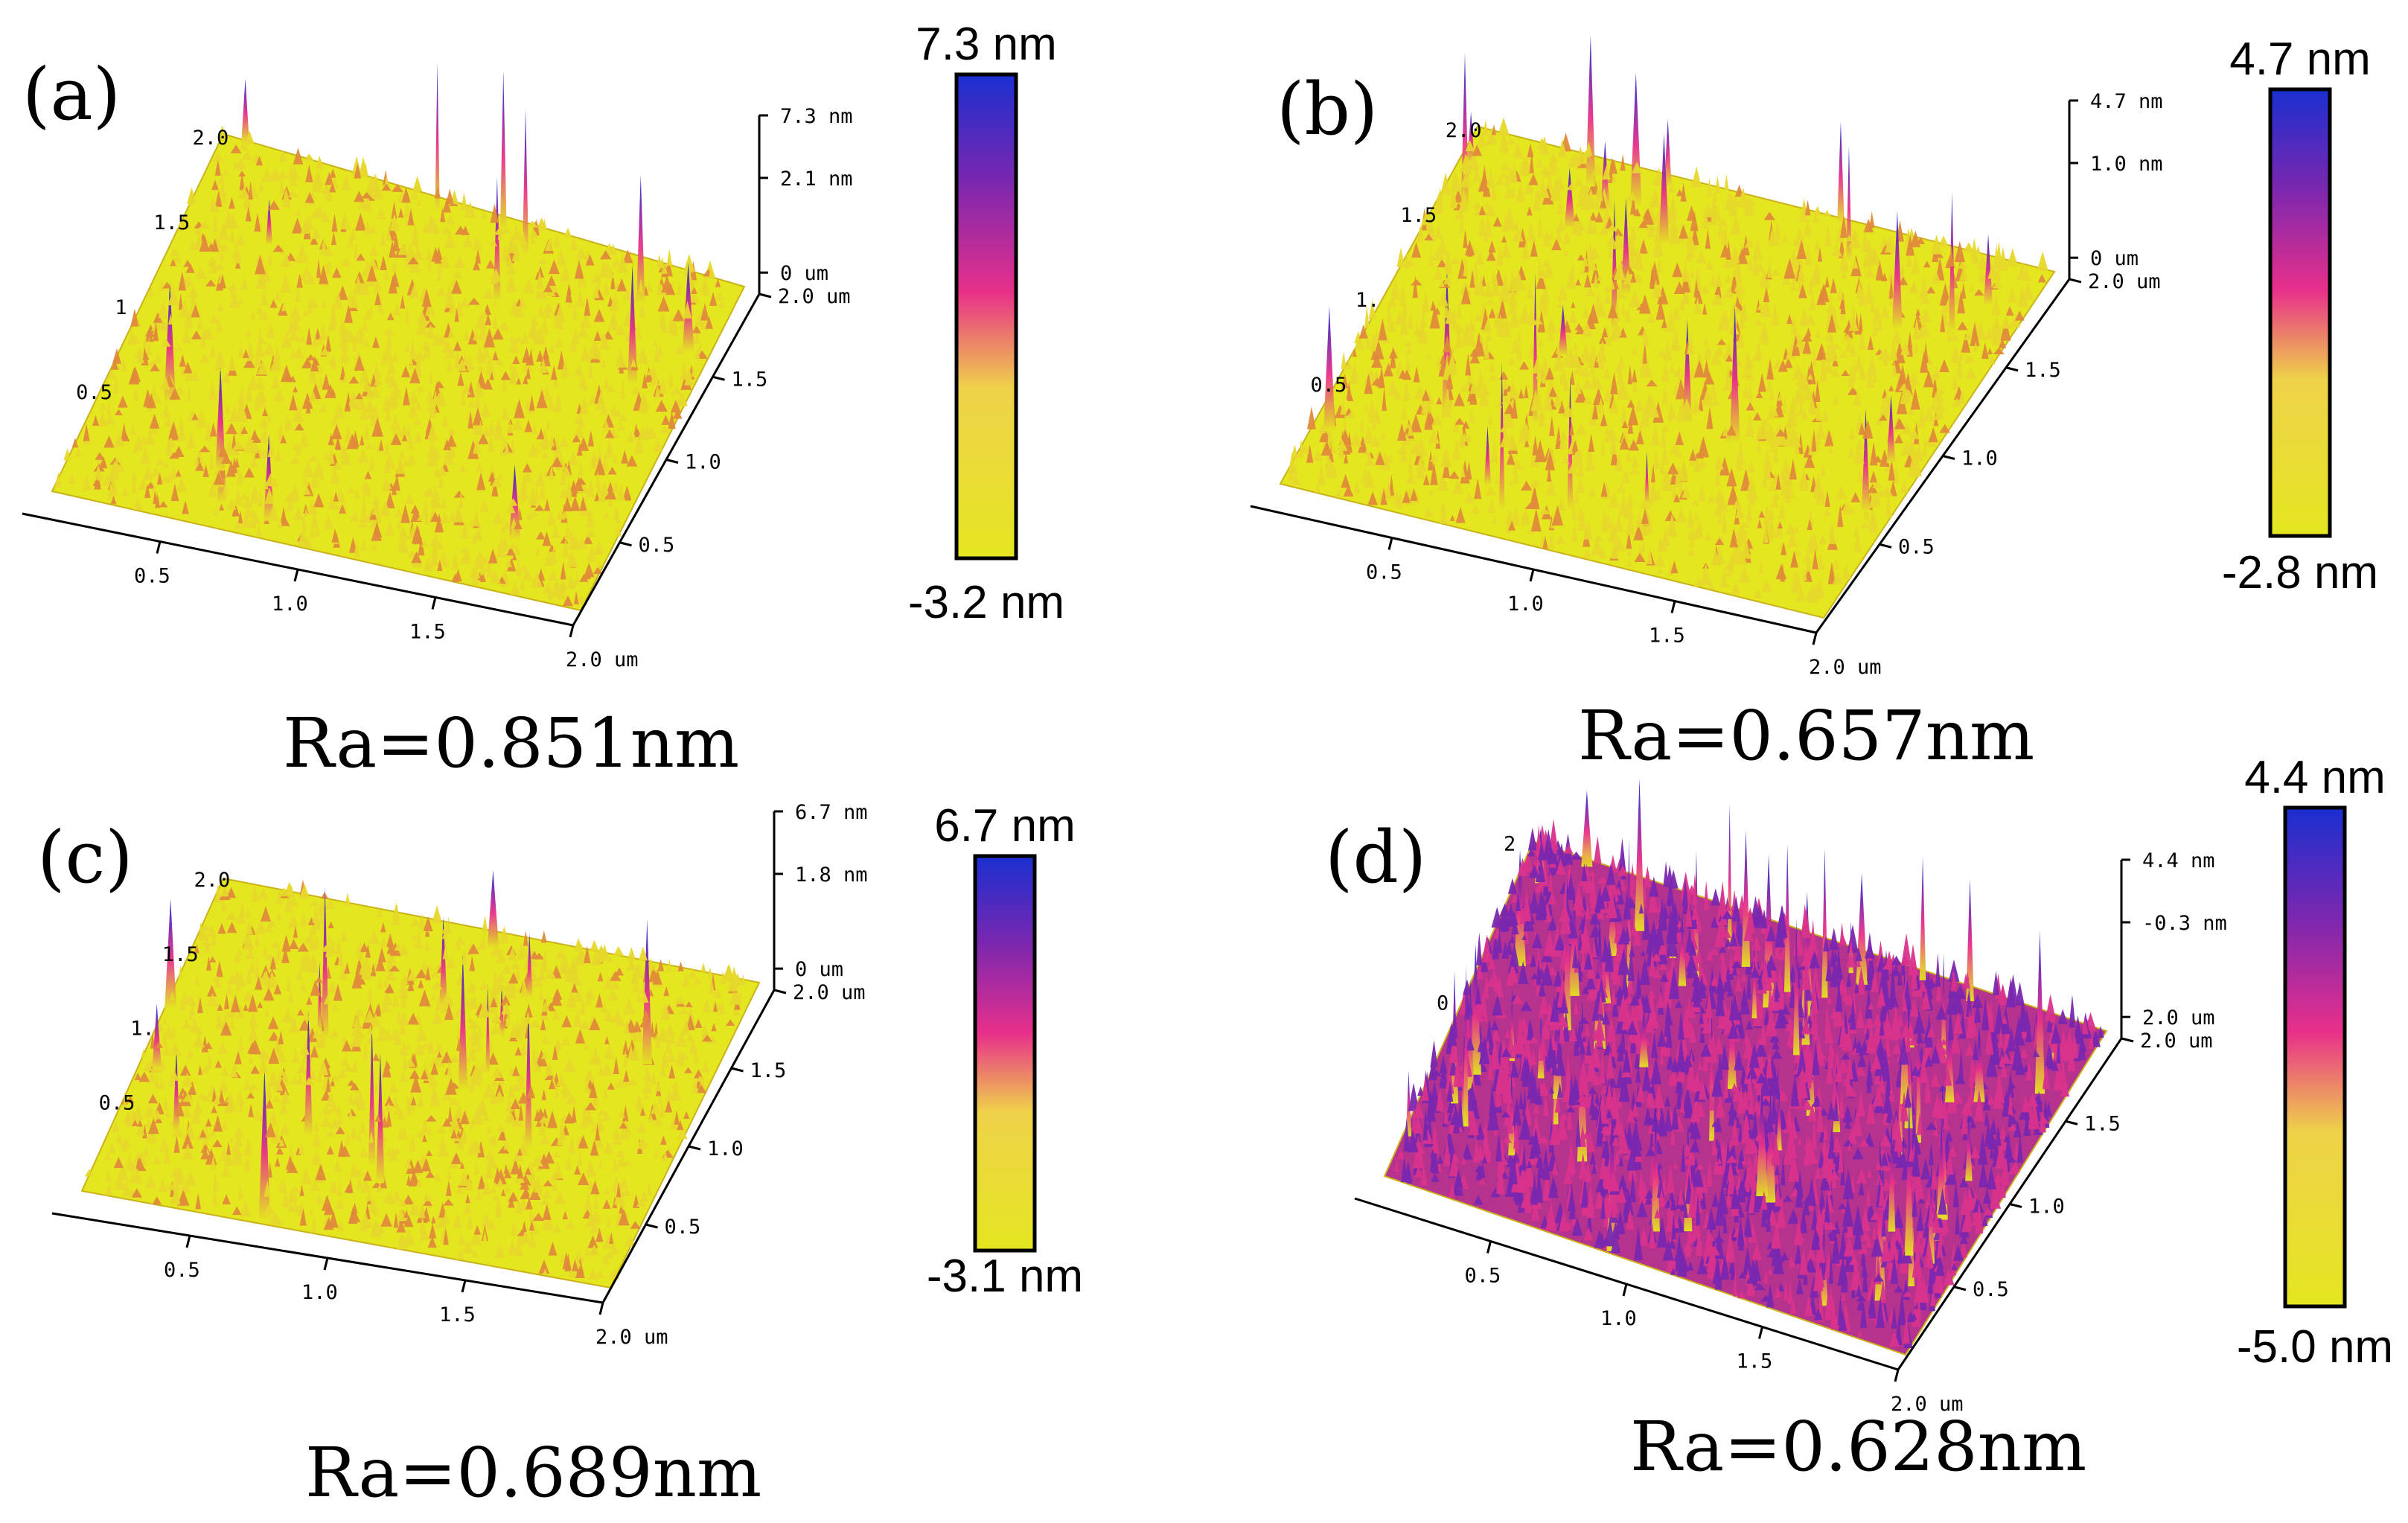  What do you see at coordinates (2300, 572) in the screenshot?
I see `colorbar-min-label: -2.8 nm` at bounding box center [2300, 572].